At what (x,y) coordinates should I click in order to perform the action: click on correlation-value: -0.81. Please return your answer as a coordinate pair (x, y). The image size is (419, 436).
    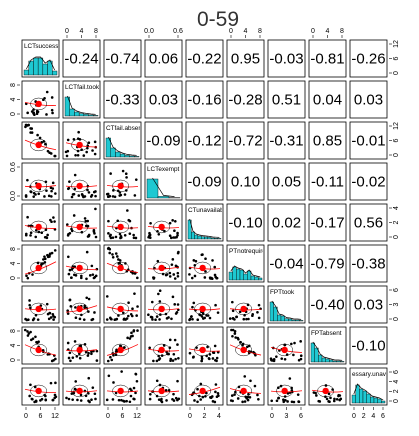
    Looking at the image, I should click on (327, 59).